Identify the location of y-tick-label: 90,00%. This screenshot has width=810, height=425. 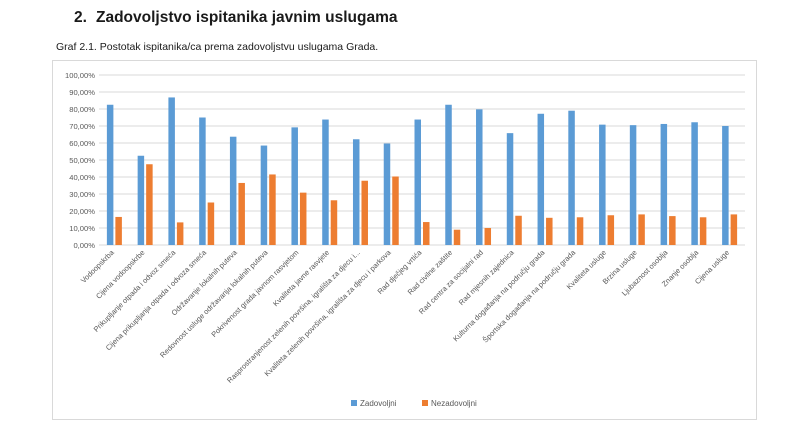
(82, 92).